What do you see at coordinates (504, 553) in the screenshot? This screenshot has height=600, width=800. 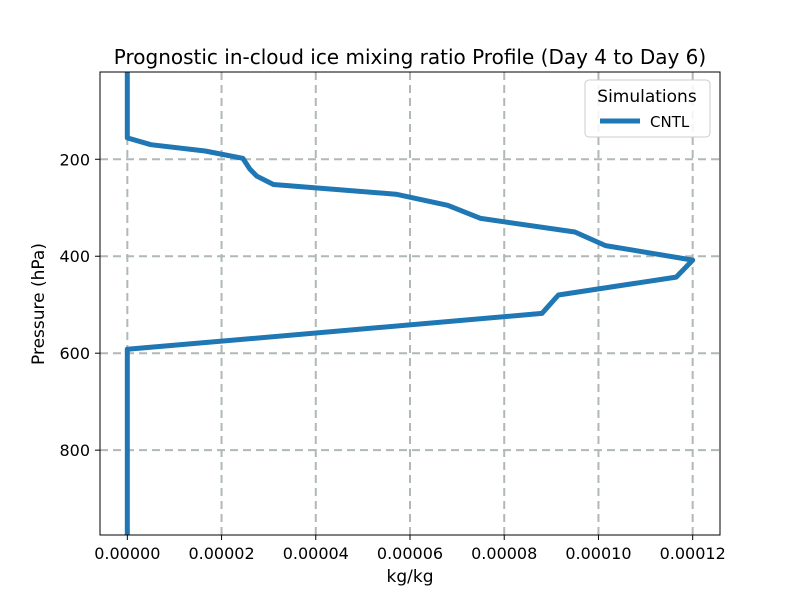 I see `x-tick-label: 0.00008` at bounding box center [504, 553].